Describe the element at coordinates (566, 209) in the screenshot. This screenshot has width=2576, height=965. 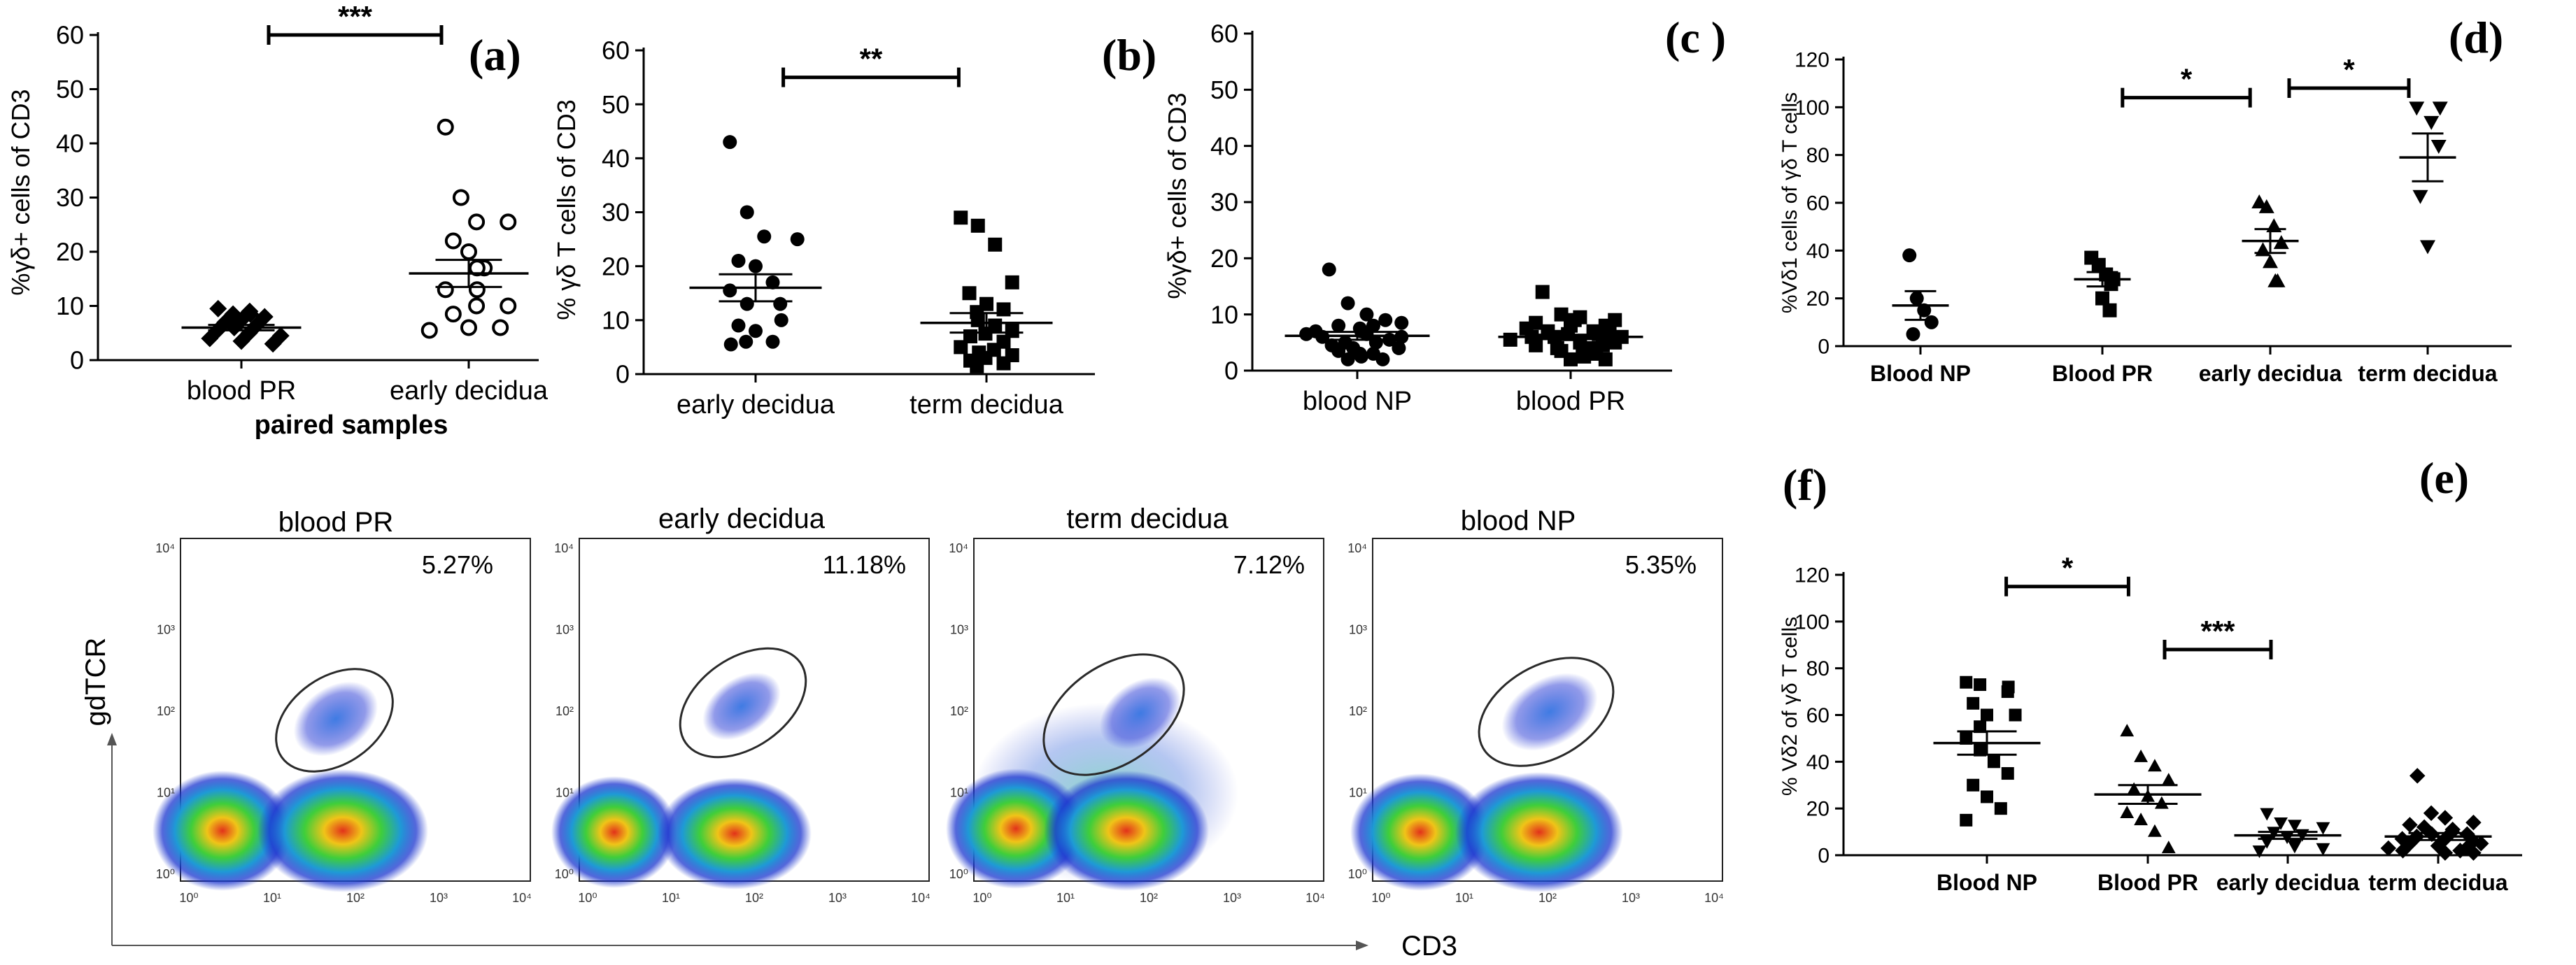
I see `panel-b-y-axis-label: % γδ T cells of CD3` at that location.